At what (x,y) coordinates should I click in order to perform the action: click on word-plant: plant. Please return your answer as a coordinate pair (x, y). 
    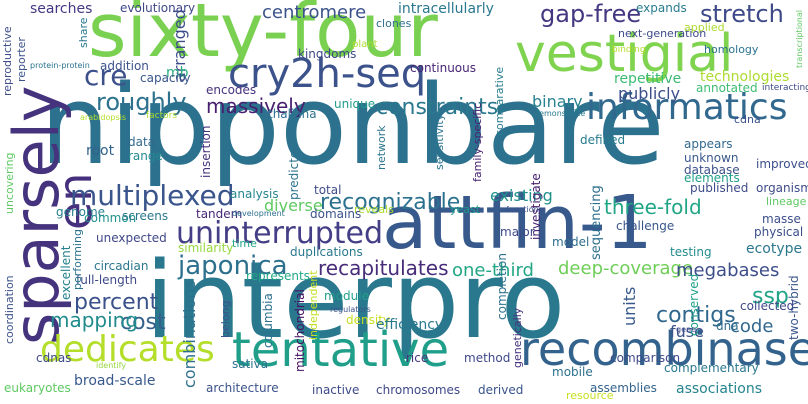
    Looking at the image, I should click on (365, 44).